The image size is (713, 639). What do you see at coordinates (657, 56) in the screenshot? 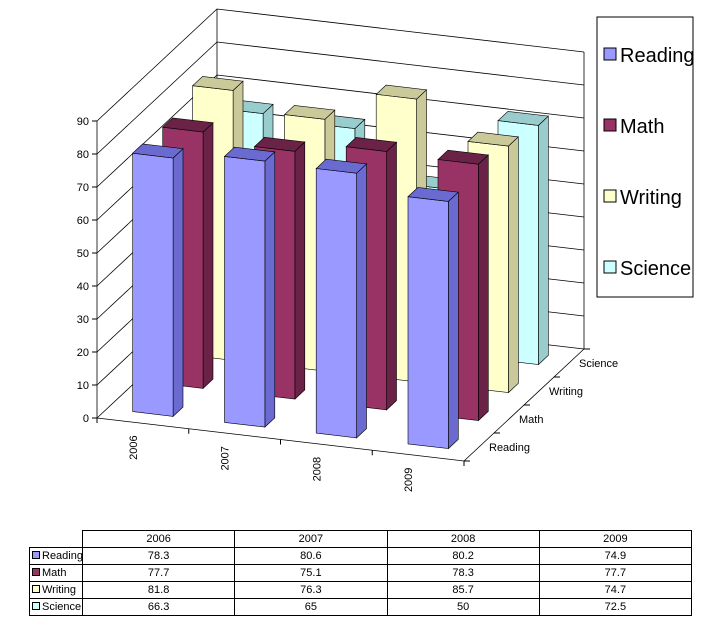
I see `legend-label: Reading` at bounding box center [657, 56].